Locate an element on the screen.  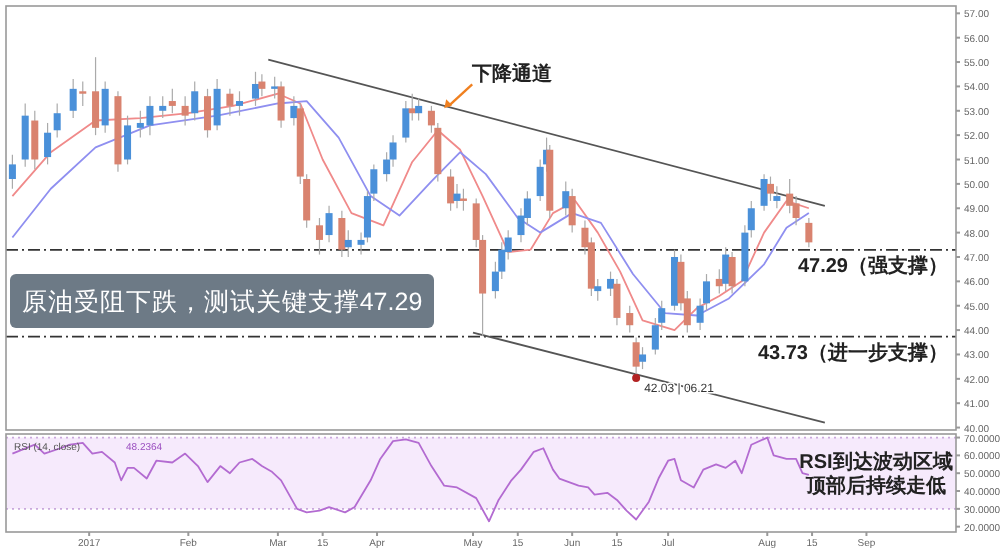
ref-line-label: 47.29（强支撑） is located at coordinates (872, 265).